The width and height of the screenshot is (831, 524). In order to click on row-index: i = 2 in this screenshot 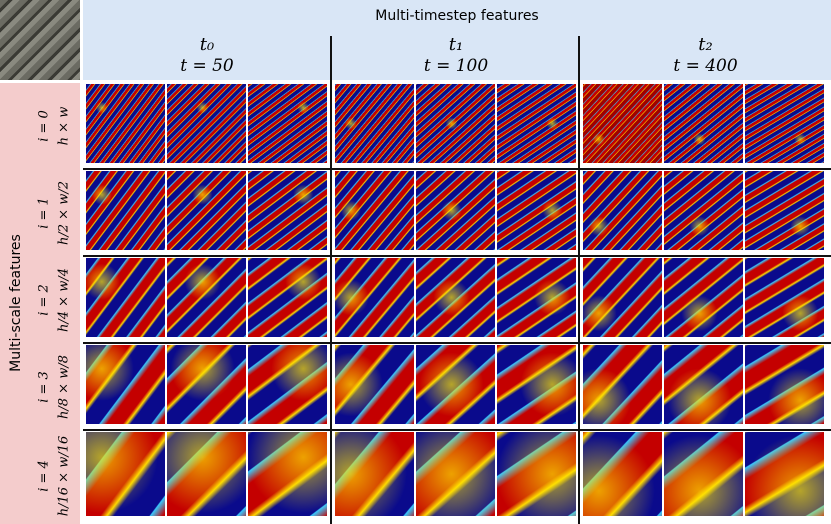, I will do `click(44, 299)`.